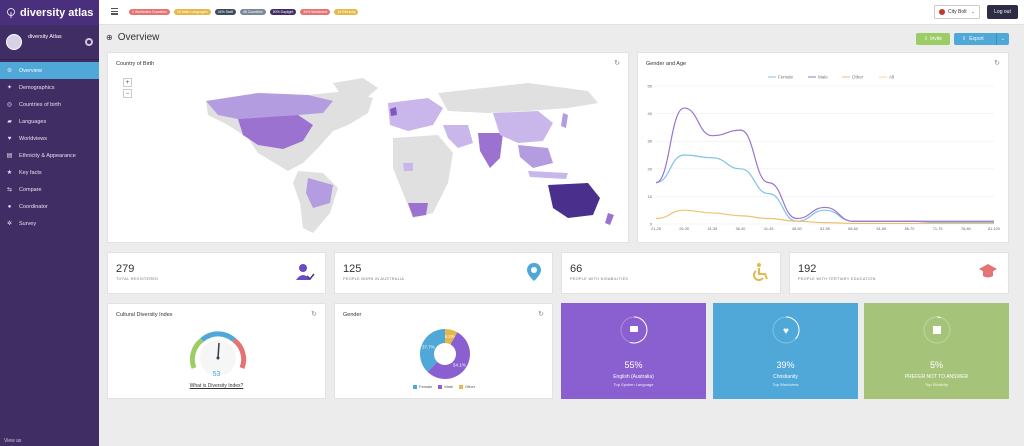  I want to click on y-tick-label: 0, so click(651, 224).